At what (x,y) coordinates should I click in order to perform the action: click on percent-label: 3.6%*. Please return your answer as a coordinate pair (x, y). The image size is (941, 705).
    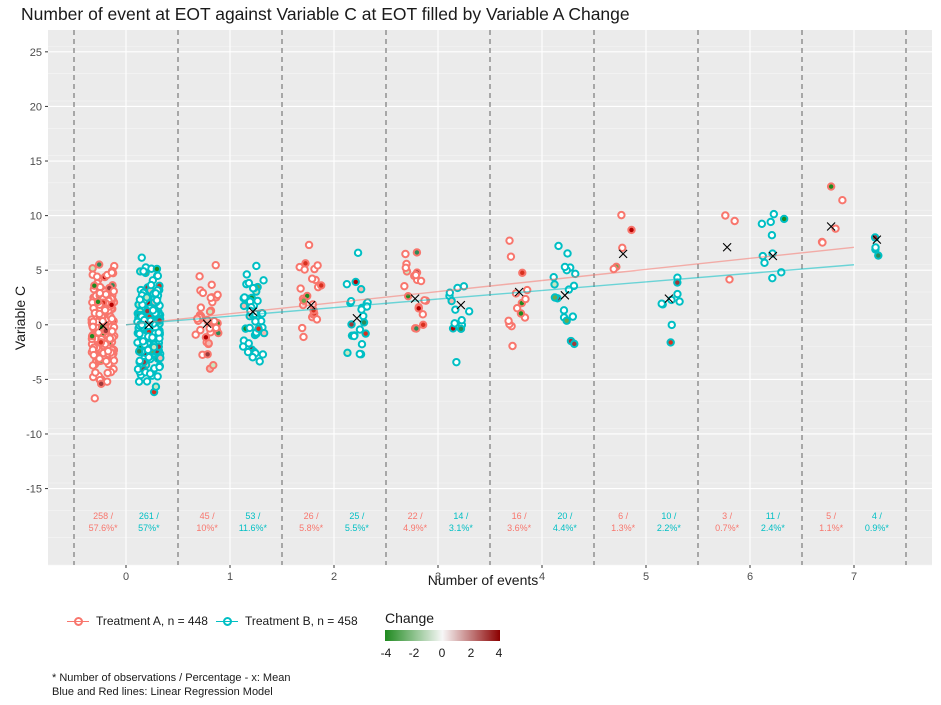
    Looking at the image, I should click on (519, 528).